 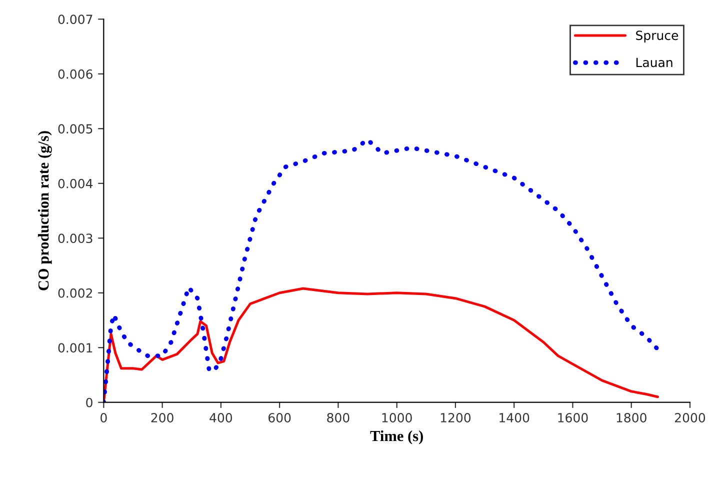 What do you see at coordinates (75, 74) in the screenshot?
I see `y-tick-label: 0.006` at bounding box center [75, 74].